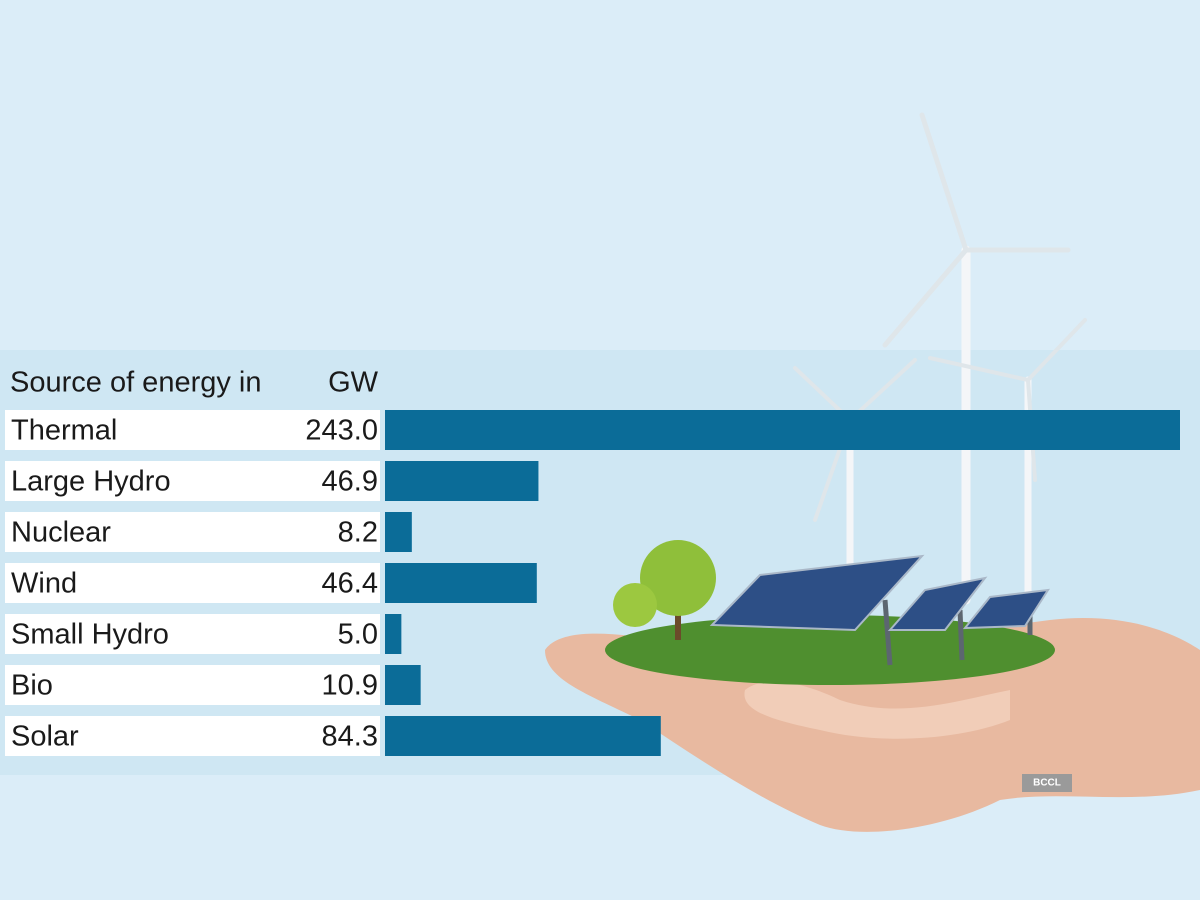 The height and width of the screenshot is (900, 1200). I want to click on value-label: 5.0, so click(358, 635).